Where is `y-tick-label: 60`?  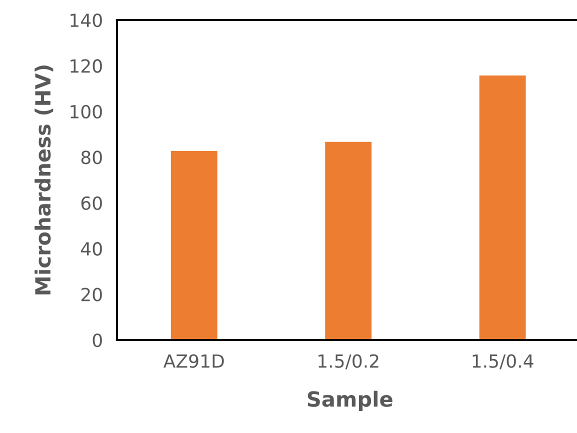
y-tick-label: 60 is located at coordinates (91, 203).